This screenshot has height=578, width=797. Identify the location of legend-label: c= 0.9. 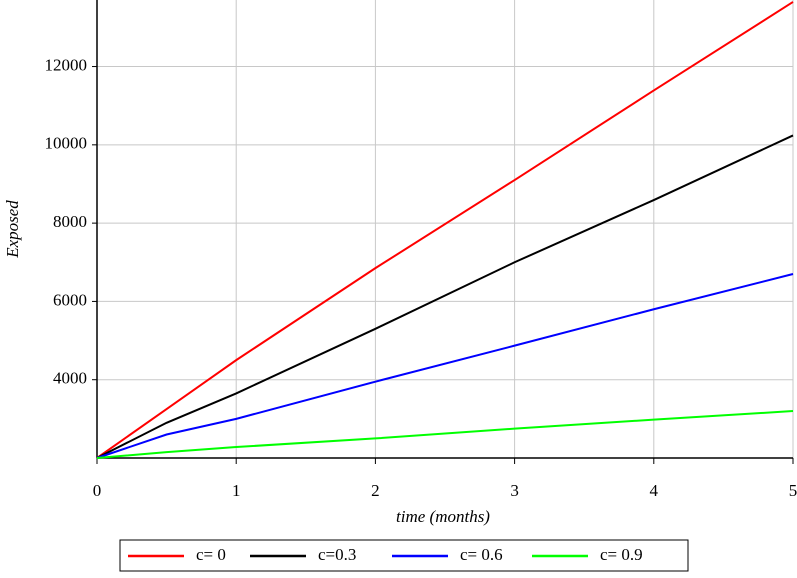
(621, 554).